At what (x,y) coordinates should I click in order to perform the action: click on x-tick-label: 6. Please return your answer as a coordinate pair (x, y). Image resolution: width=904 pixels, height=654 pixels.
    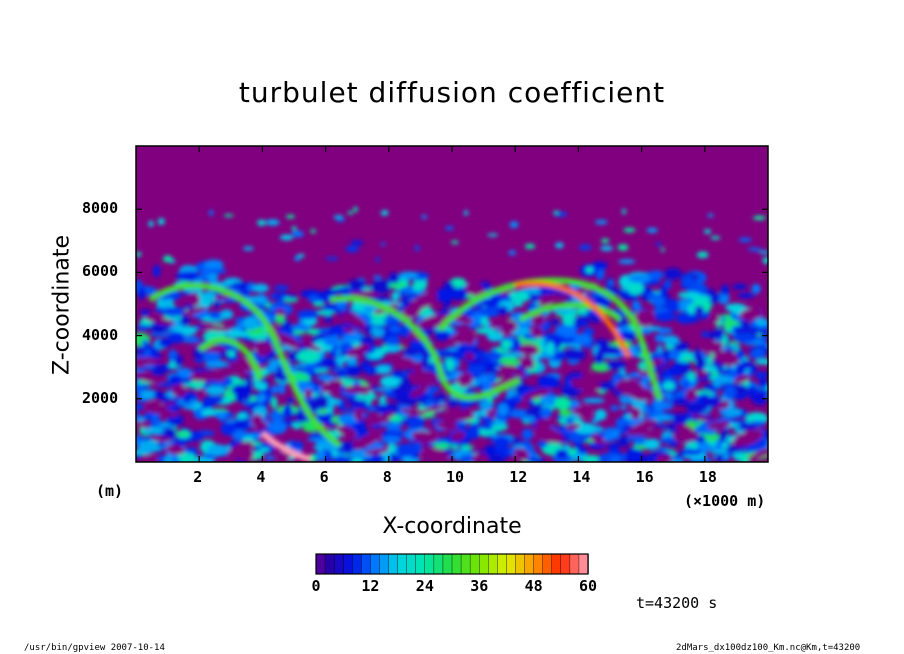
    Looking at the image, I should click on (324, 477).